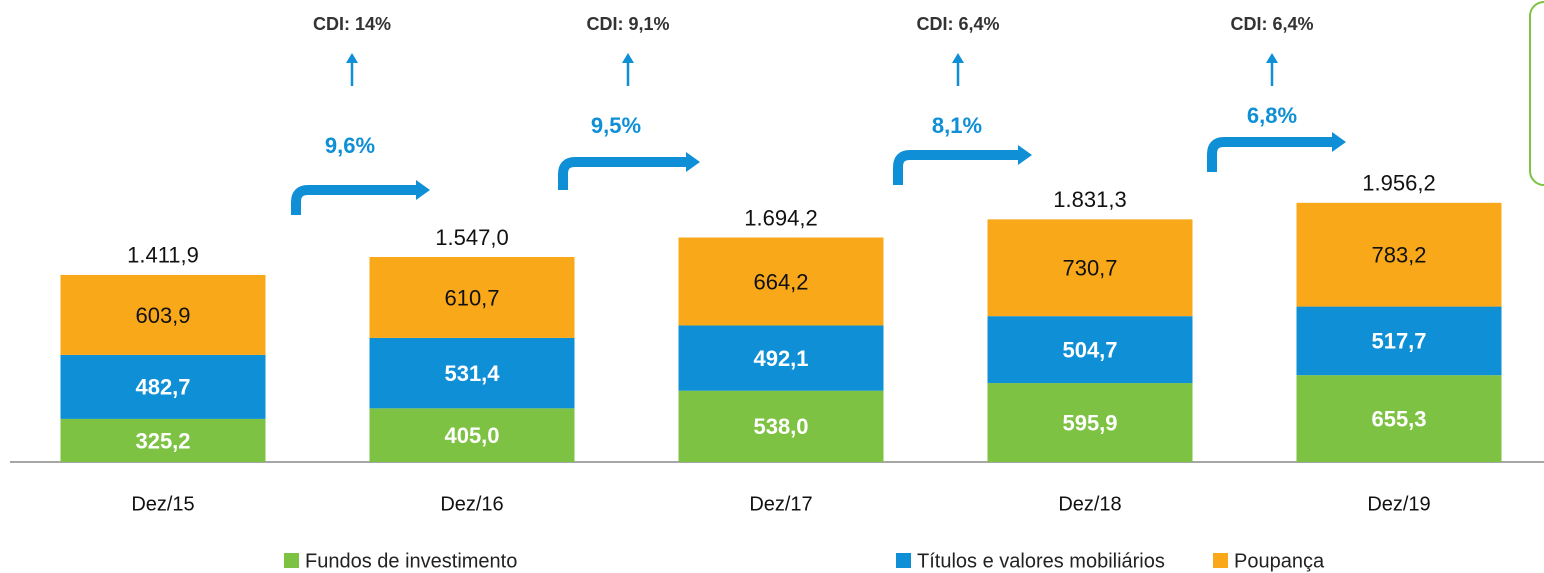 This screenshot has width=1544, height=573. I want to click on value-label: 531,4, so click(472, 373).